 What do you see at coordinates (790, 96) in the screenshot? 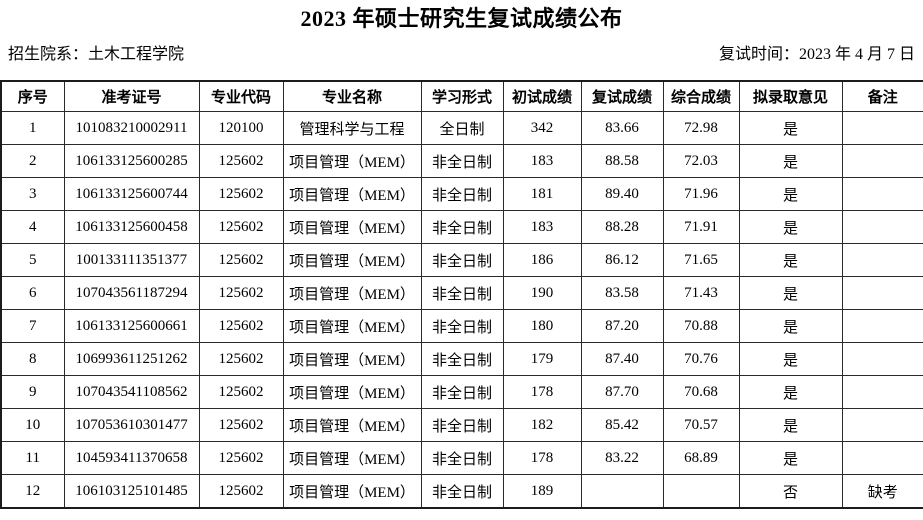
I see `table-header-cell: 拟录取意见` at bounding box center [790, 96].